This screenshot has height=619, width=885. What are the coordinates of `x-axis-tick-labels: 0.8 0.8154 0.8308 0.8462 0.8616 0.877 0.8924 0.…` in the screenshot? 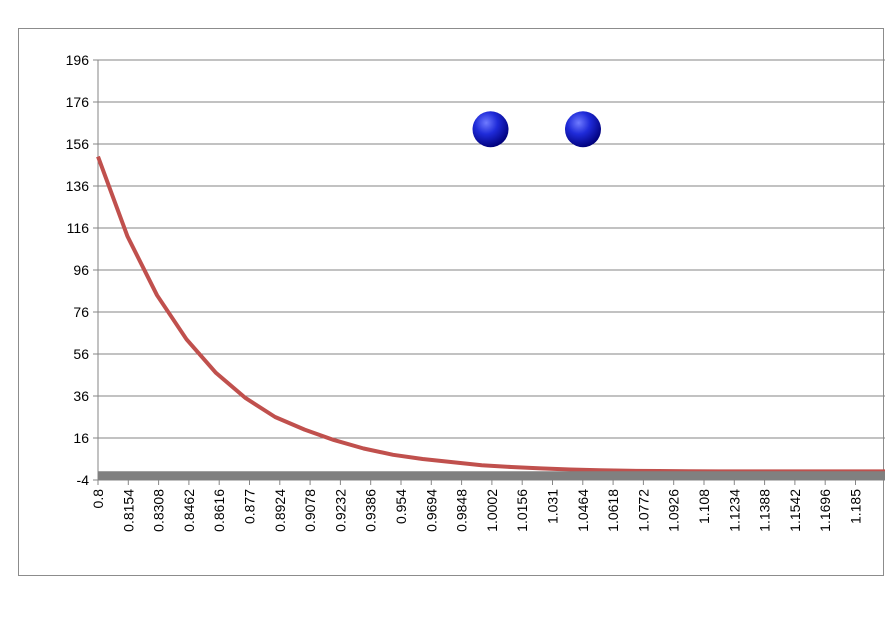 It's located at (476, 510).